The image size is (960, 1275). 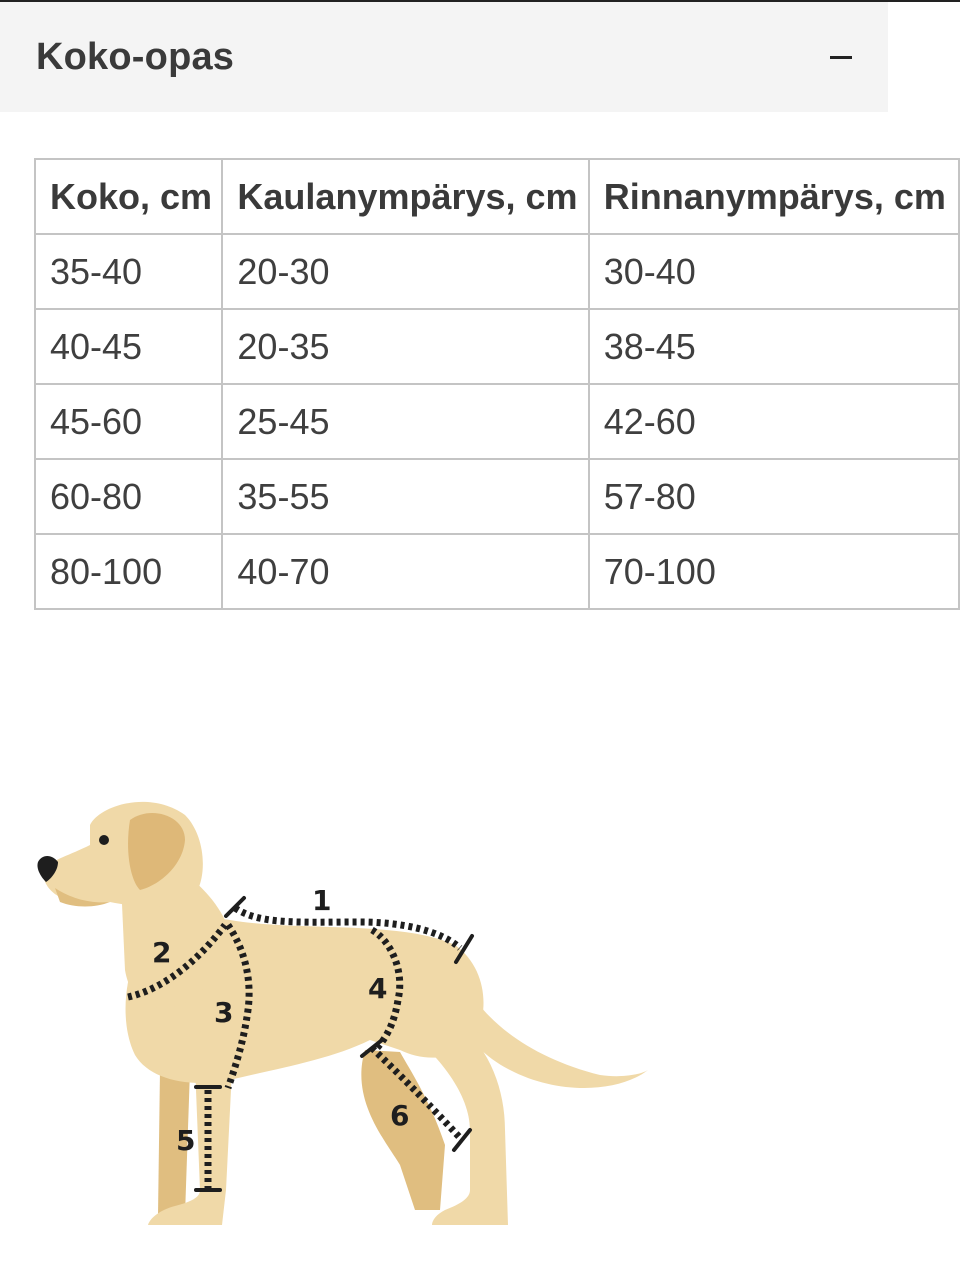 I want to click on measure-label-2: 2, so click(x=161, y=952).